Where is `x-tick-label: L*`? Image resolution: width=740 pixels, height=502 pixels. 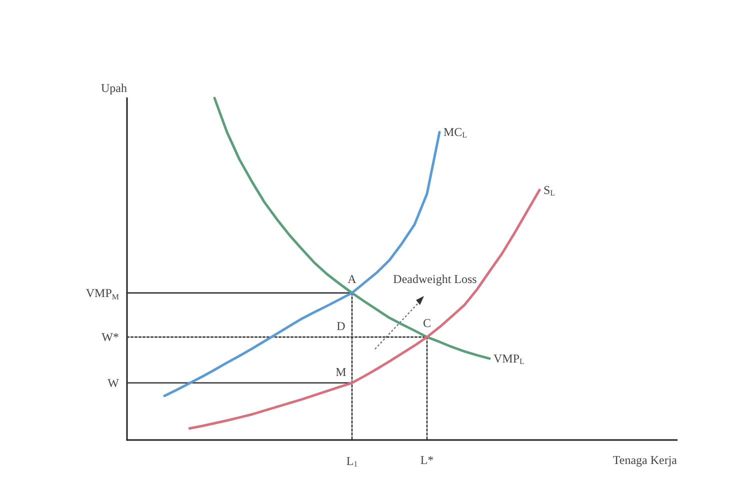
x-tick-label: L* is located at coordinates (427, 460).